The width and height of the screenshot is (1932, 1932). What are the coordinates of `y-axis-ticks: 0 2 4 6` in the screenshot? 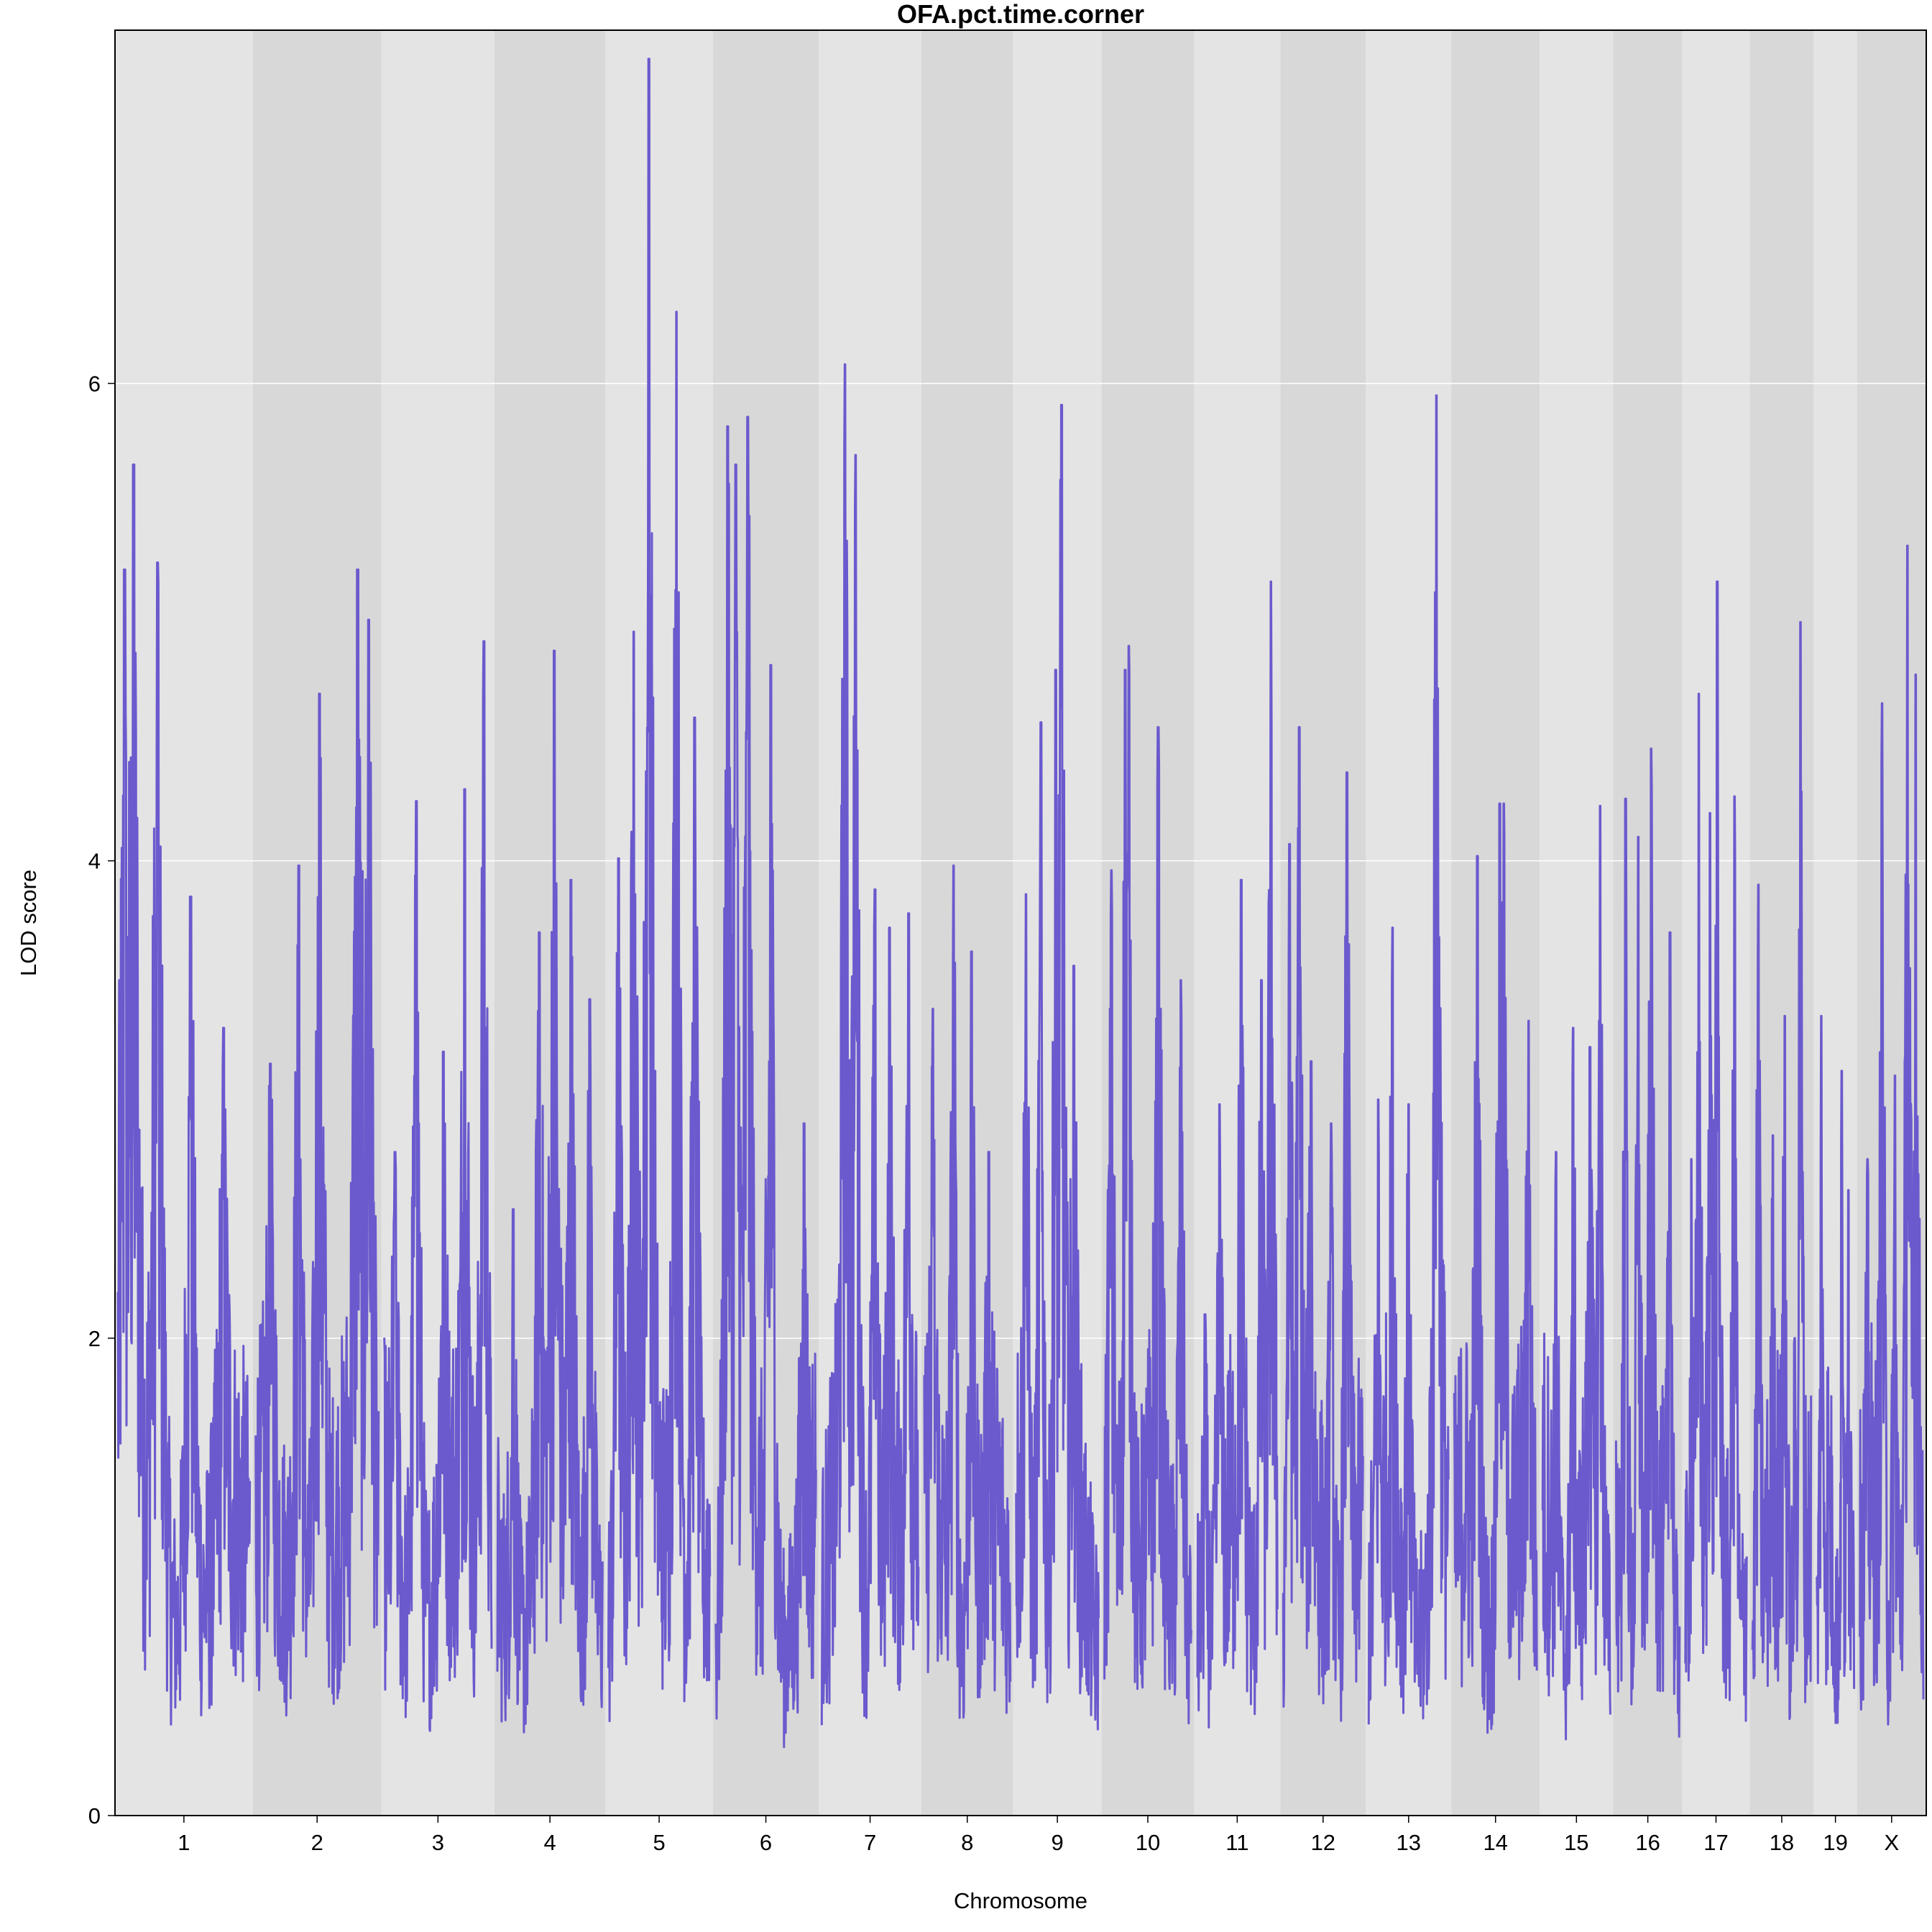 It's located at (101, 1099).